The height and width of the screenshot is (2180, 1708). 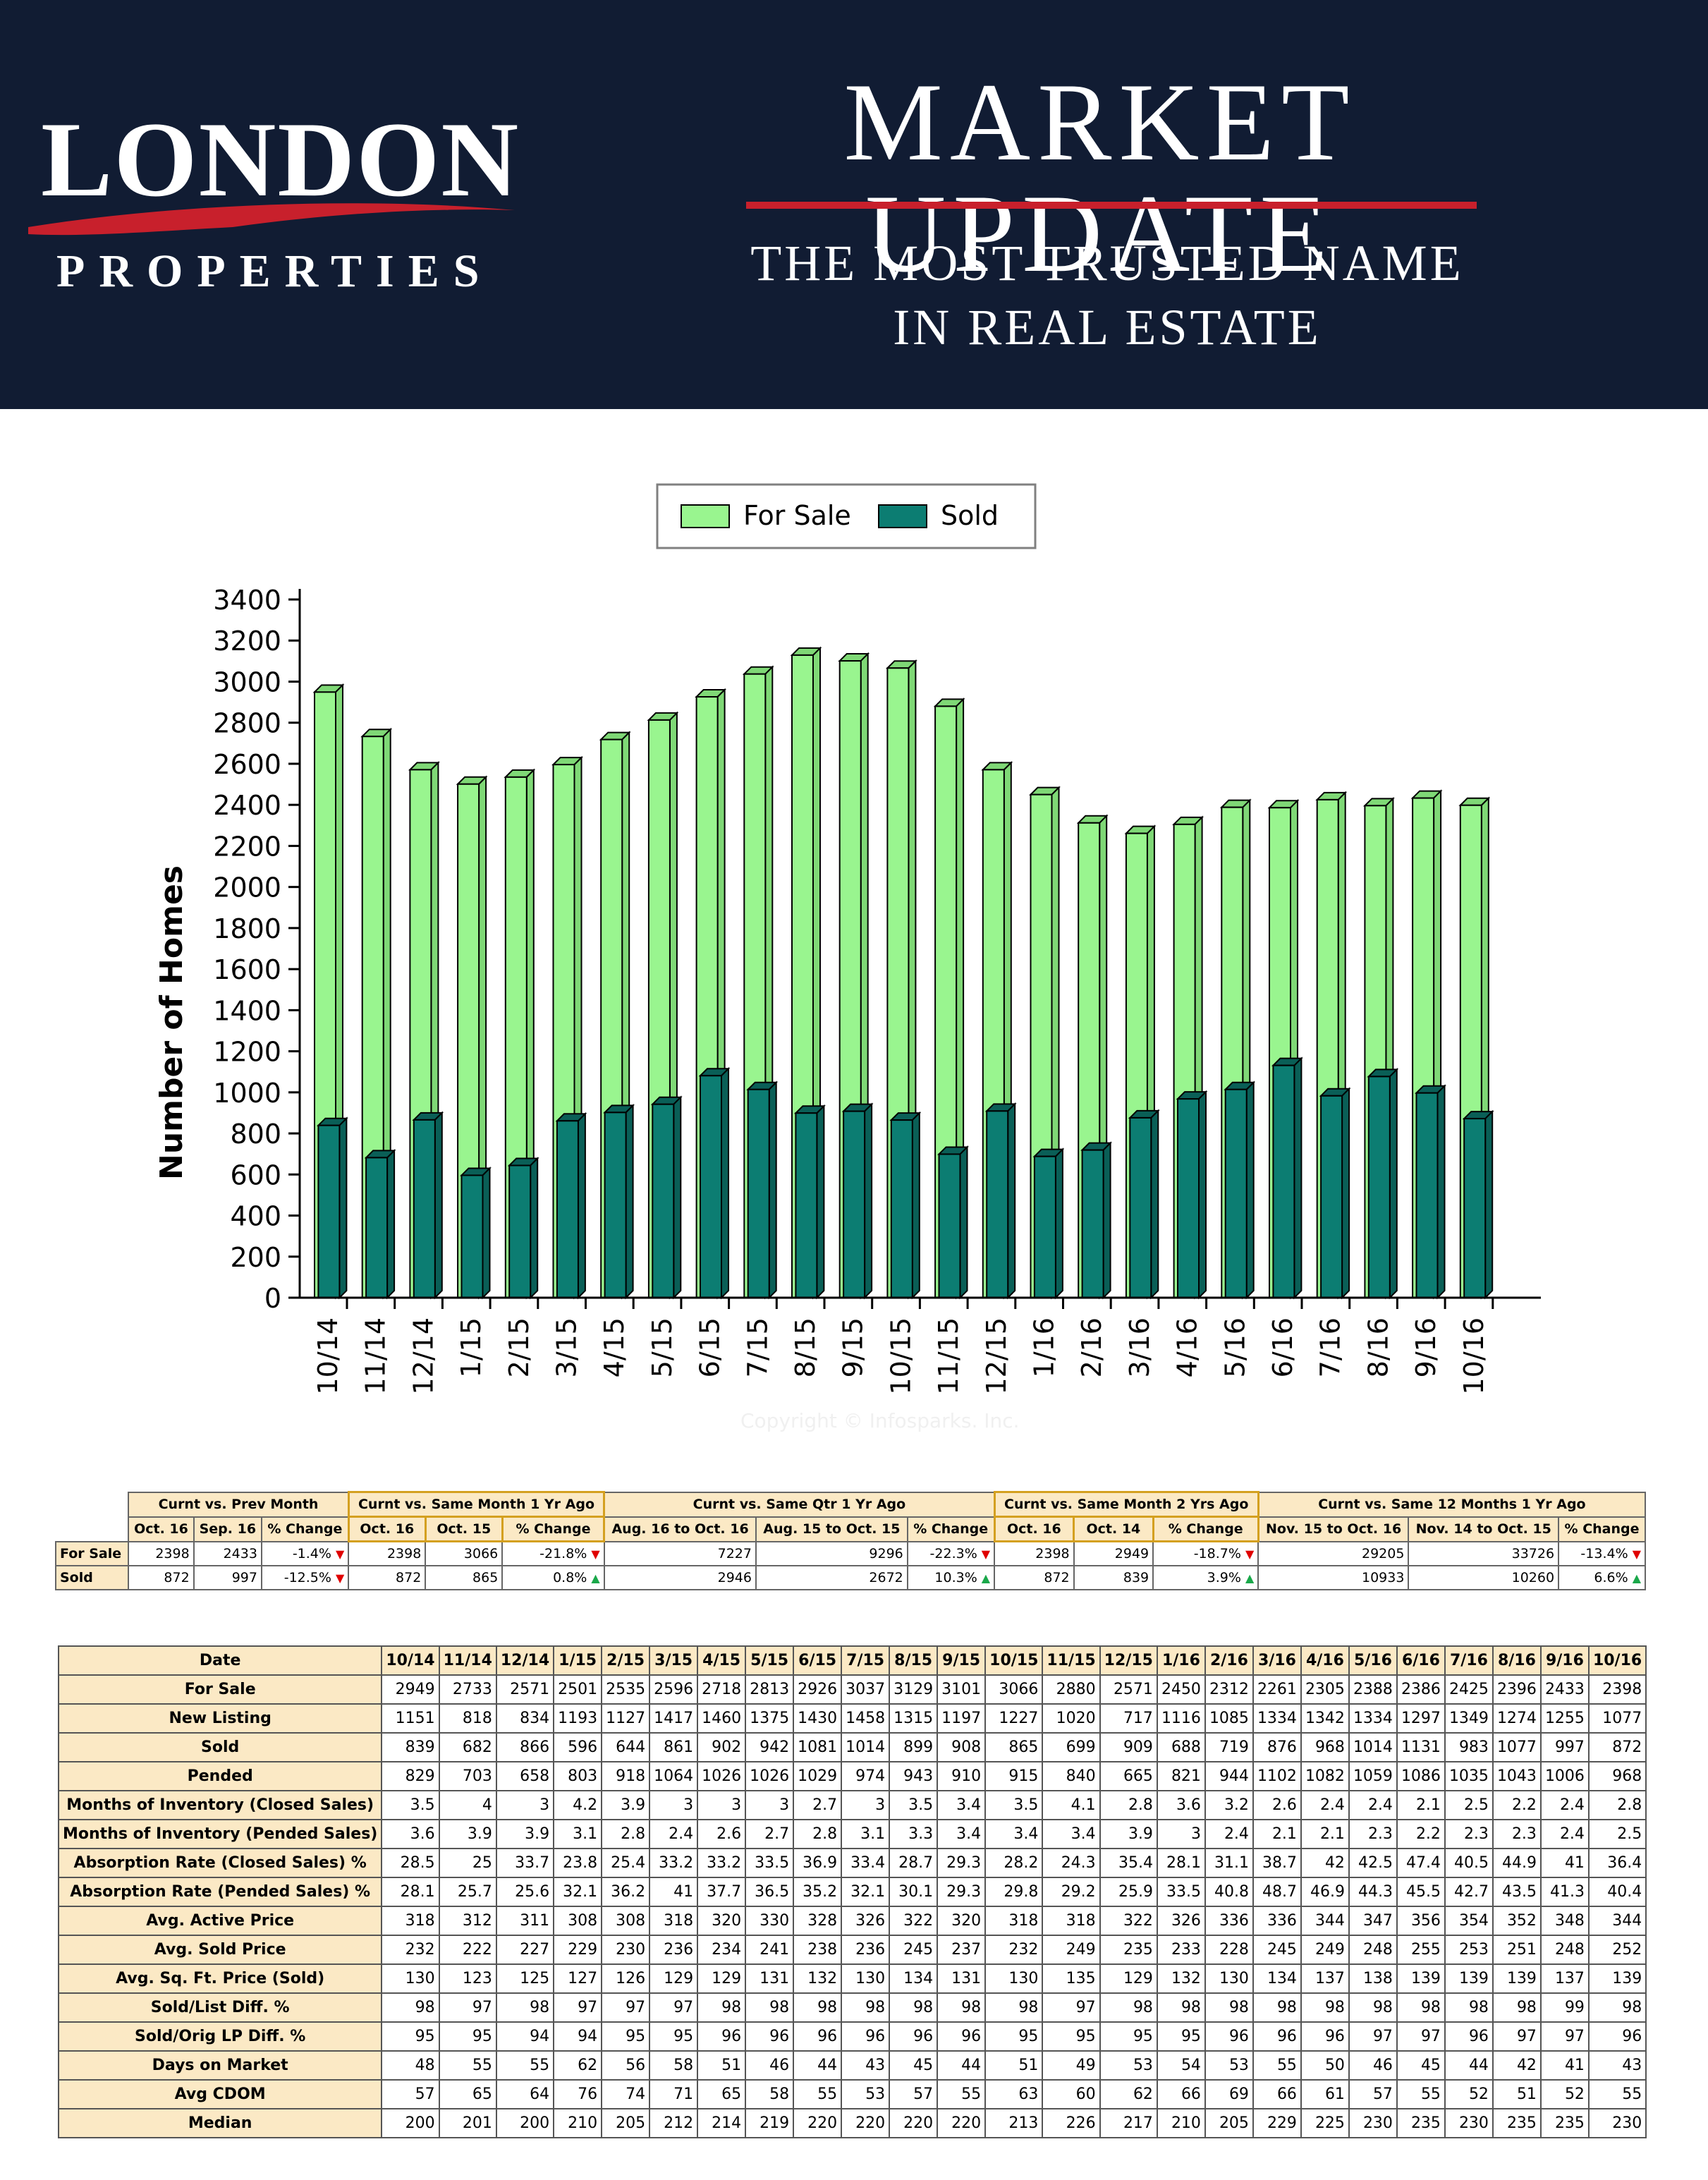 What do you see at coordinates (1229, 1863) in the screenshot?
I see `stats-cell: 31.1` at bounding box center [1229, 1863].